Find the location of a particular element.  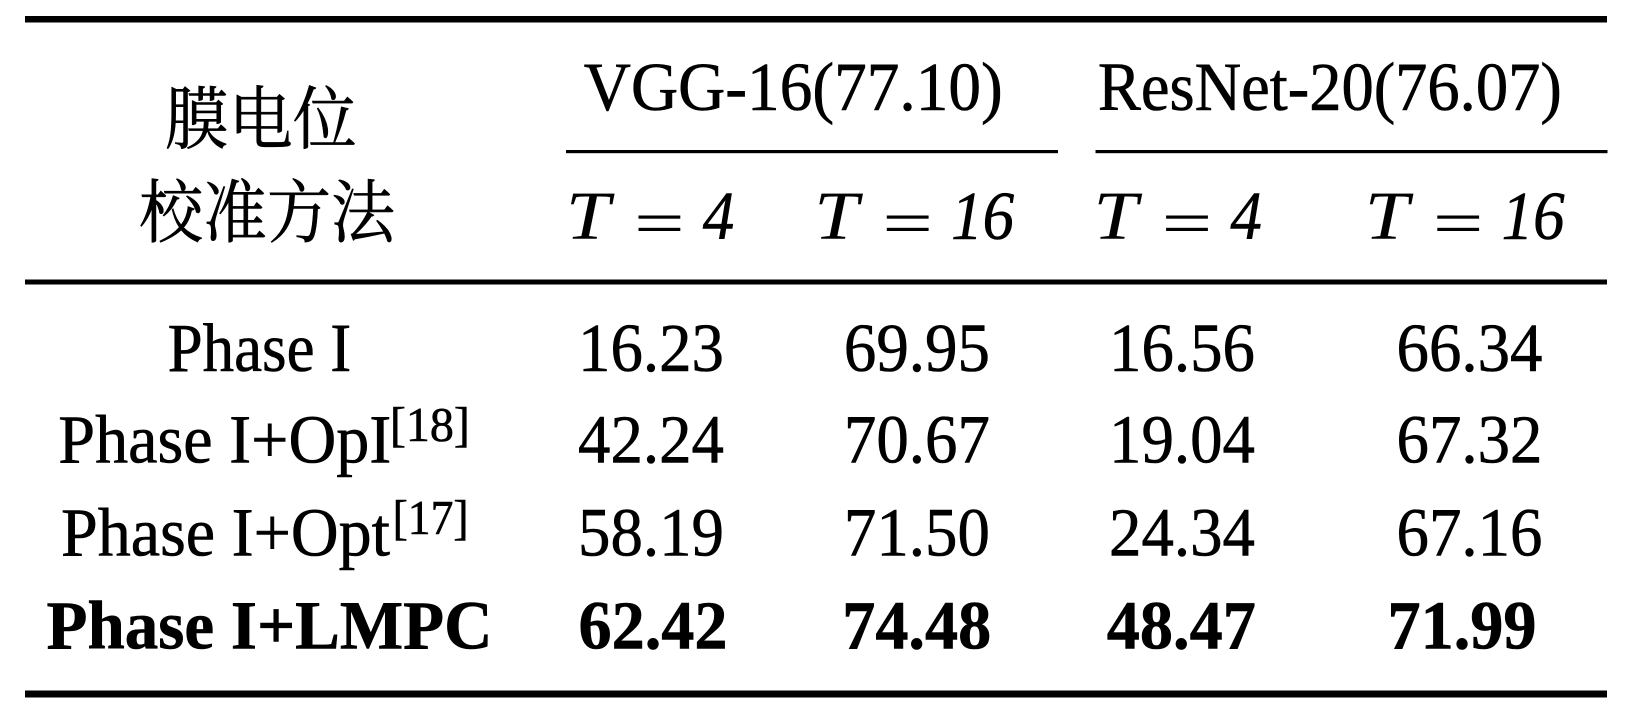

svg-text: 66.34 is located at coordinates (1470, 349).